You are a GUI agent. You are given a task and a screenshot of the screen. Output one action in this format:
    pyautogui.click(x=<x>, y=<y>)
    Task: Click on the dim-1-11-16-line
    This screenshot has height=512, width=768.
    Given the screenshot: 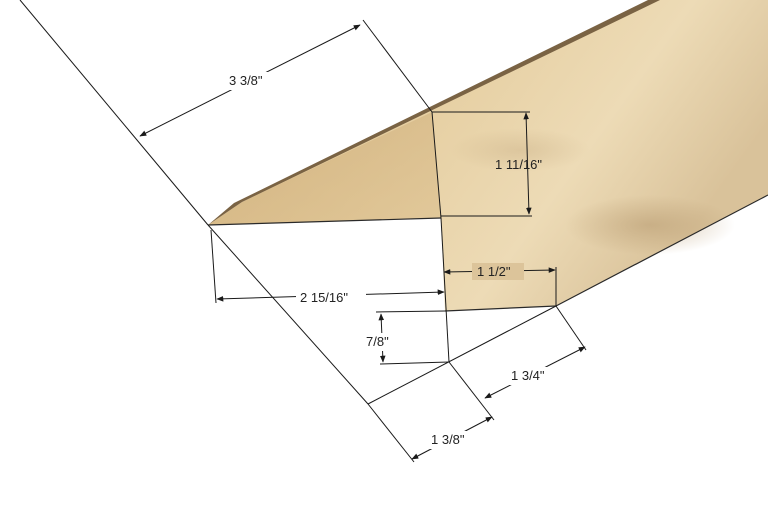 What is the action you would take?
    pyautogui.click(x=527, y=163)
    